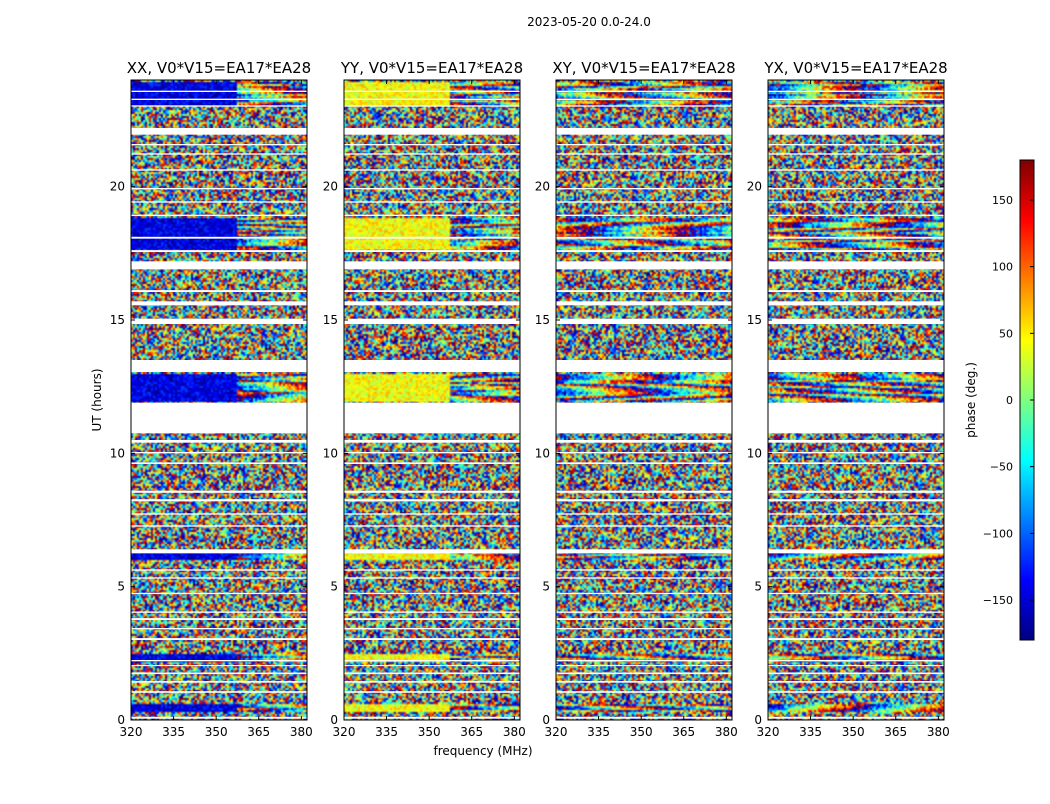 The height and width of the screenshot is (804, 1050). What do you see at coordinates (1009, 400) in the screenshot?
I see `colorbar-tick-label: 0` at bounding box center [1009, 400].